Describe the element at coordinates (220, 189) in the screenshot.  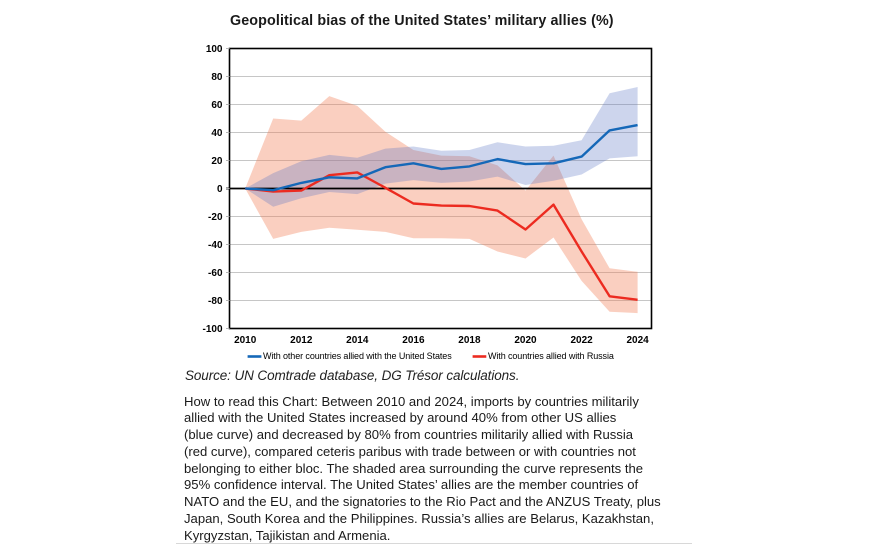
I see `svg-text: 0` at that location.